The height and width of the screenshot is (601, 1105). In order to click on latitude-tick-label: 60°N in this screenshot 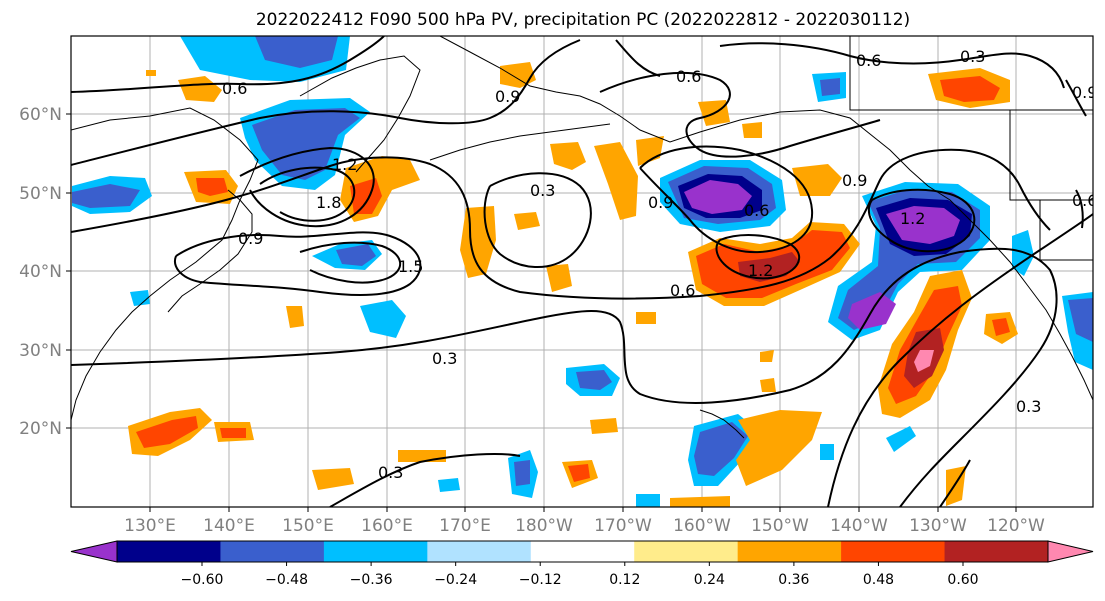, I will do `click(40, 115)`.